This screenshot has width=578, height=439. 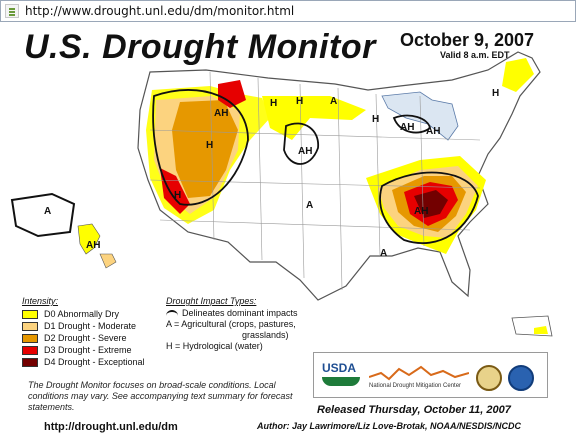 What do you see at coordinates (111, 427) in the screenshot?
I see `site-link: http://drought.unl.edu/dm` at bounding box center [111, 427].